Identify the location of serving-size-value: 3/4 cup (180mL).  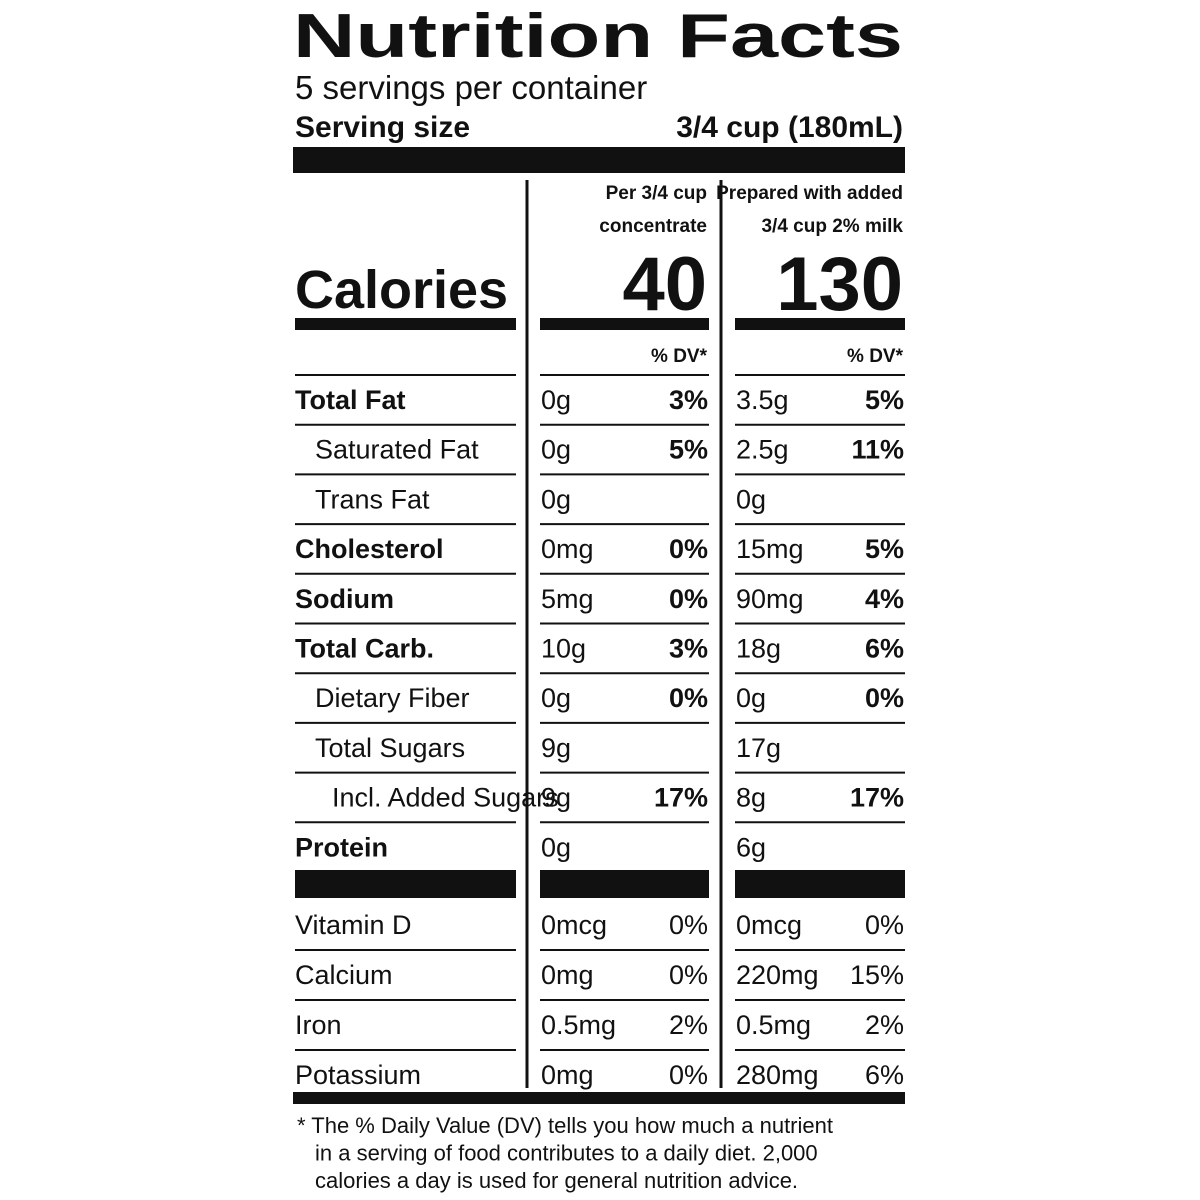
(789, 127).